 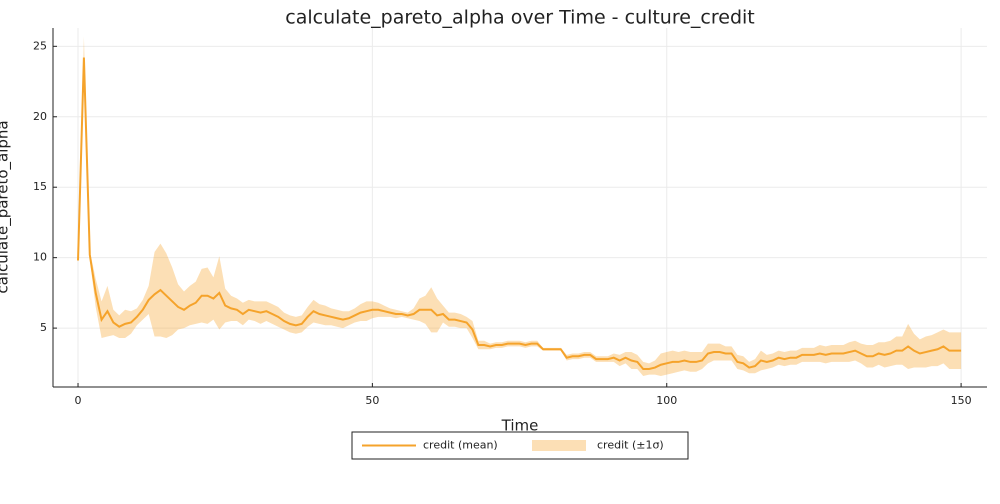 What do you see at coordinates (961, 400) in the screenshot?
I see `x-tick-label: 150` at bounding box center [961, 400].